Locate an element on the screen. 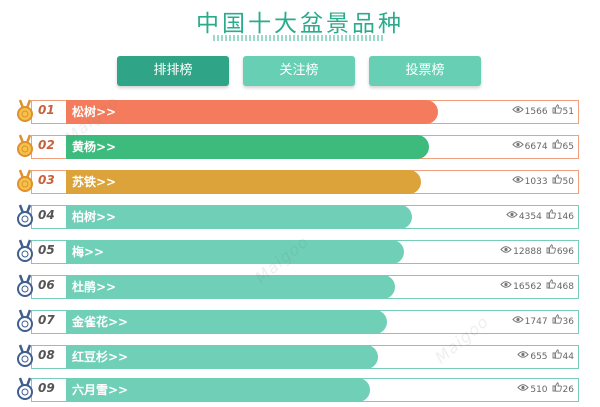  item-stats: 16562 468 is located at coordinates (535, 287).